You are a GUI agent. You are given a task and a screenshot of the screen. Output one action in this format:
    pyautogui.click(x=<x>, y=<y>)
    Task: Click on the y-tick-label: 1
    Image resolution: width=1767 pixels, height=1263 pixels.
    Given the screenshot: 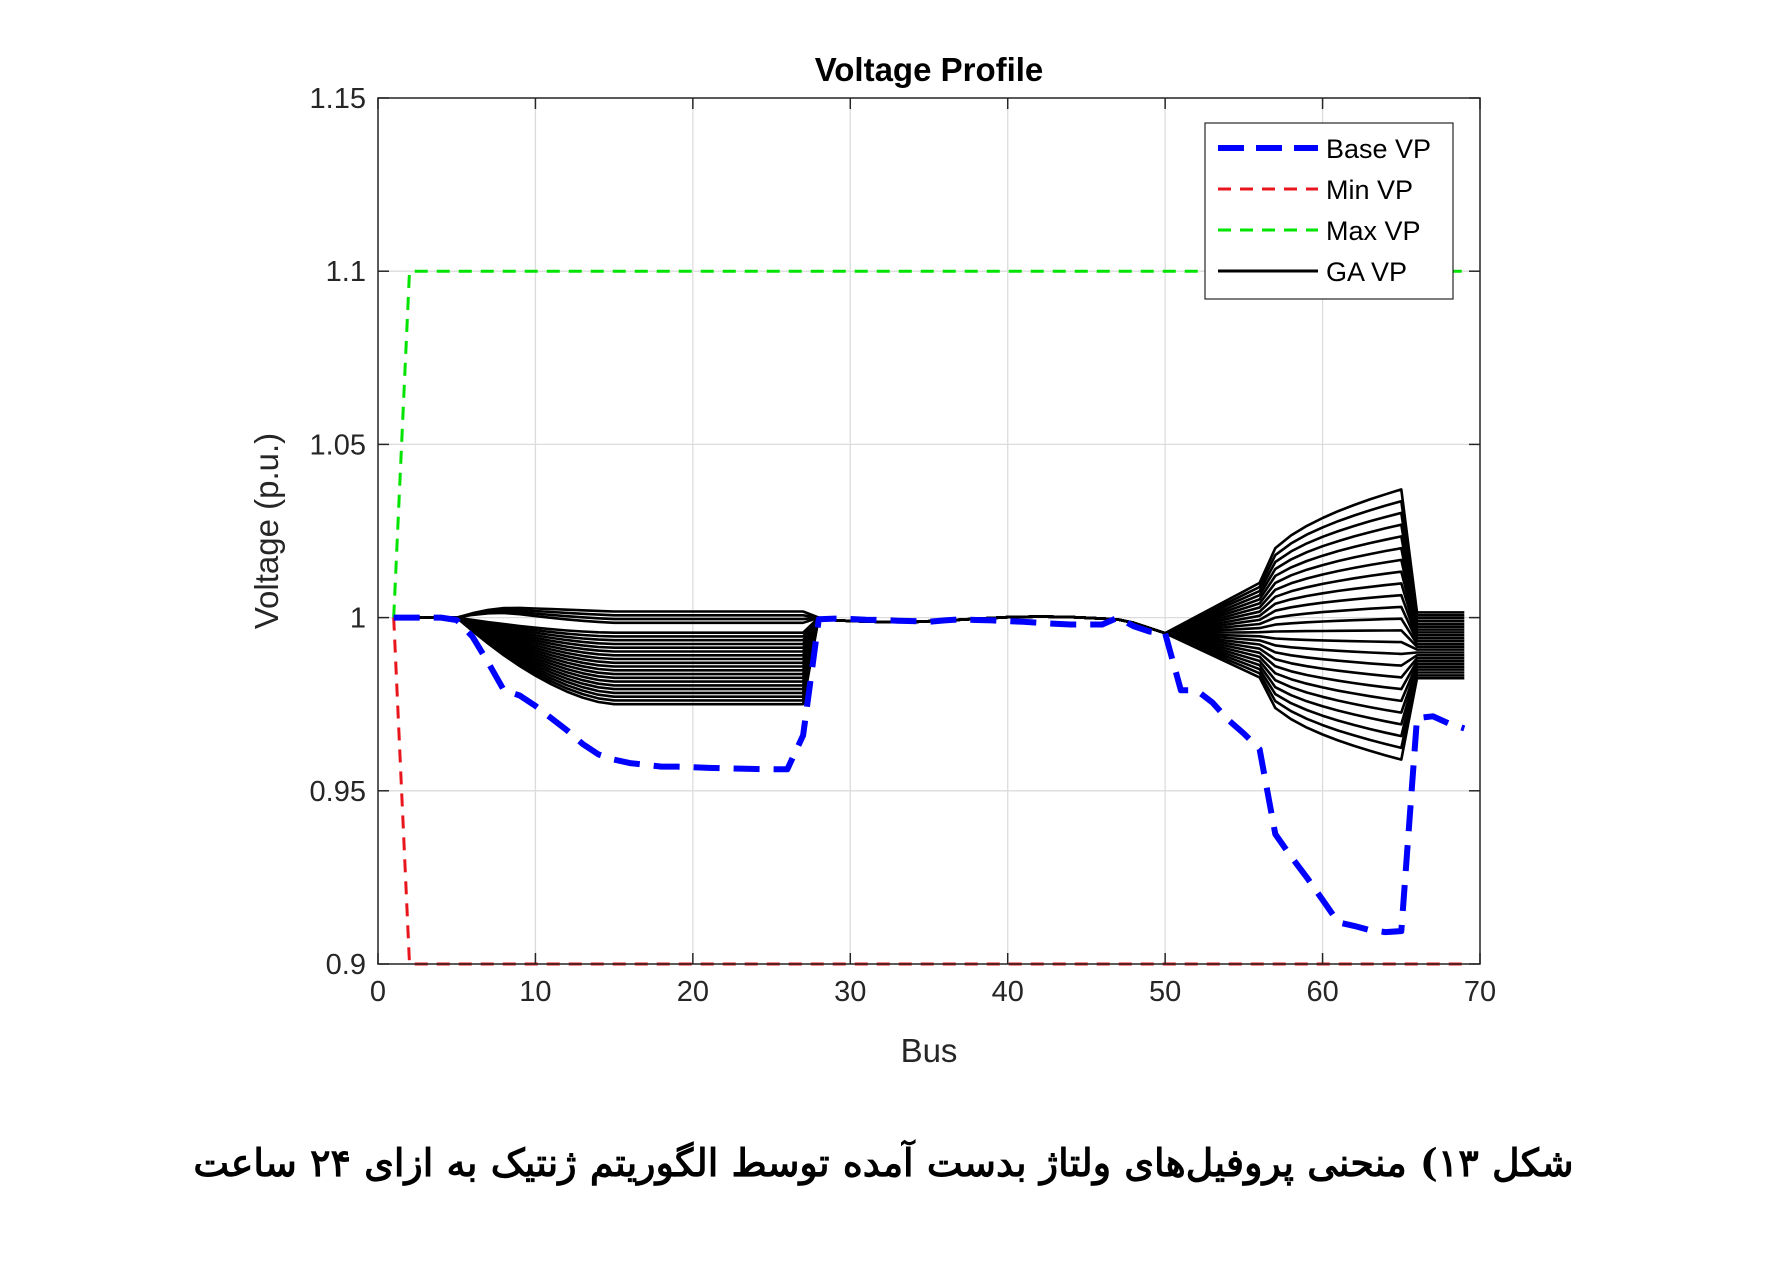 What is the action you would take?
    pyautogui.click(x=358, y=619)
    